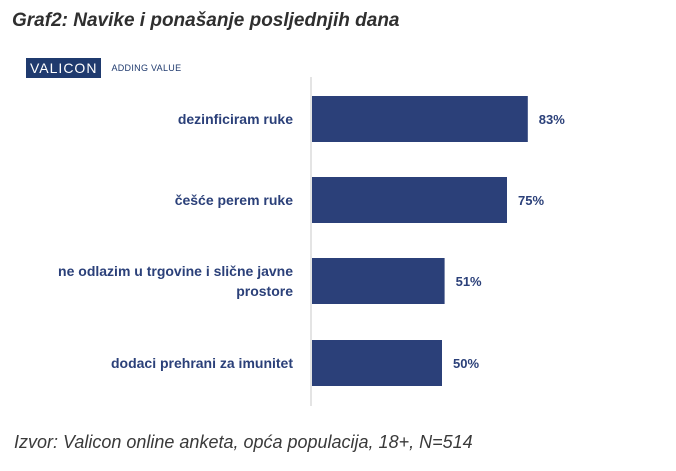 The height and width of the screenshot is (471, 676). I want to click on category-label: dodaci prehrani za imunitet, so click(202, 363).